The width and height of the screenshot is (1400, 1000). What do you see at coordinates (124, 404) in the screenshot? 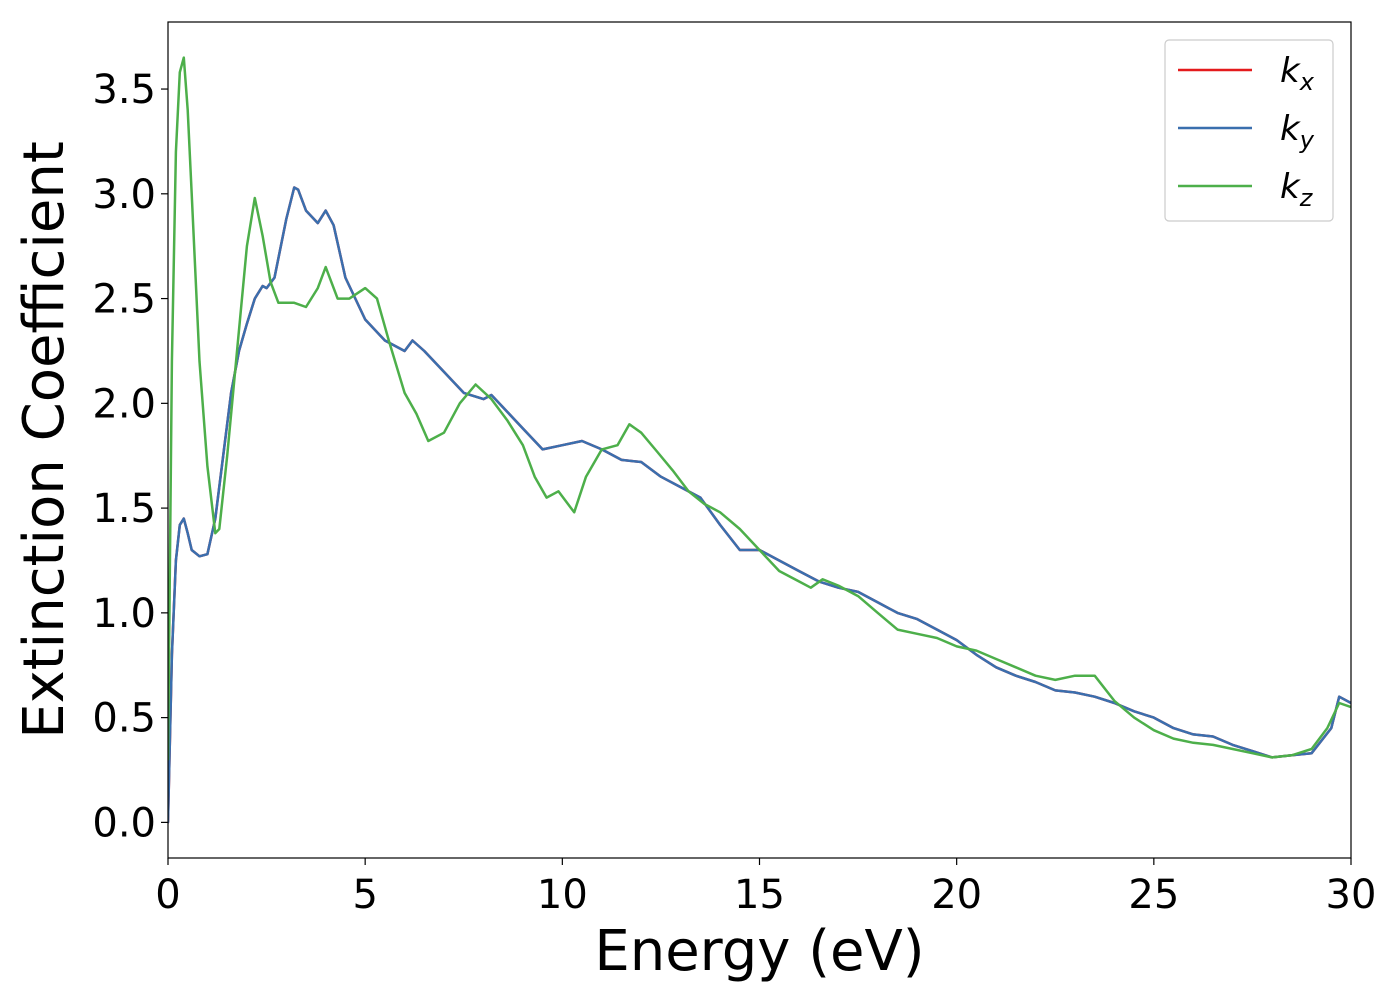
I see `y-tick-label: 2.0` at bounding box center [124, 404].